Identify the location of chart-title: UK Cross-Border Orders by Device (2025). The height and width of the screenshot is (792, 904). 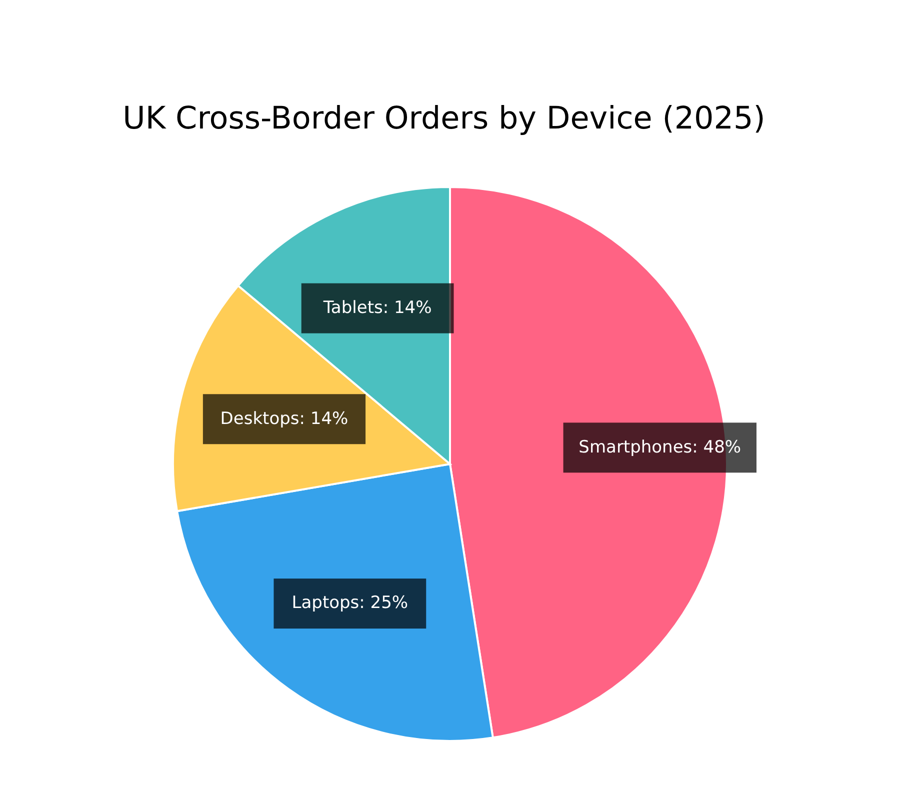
(444, 118).